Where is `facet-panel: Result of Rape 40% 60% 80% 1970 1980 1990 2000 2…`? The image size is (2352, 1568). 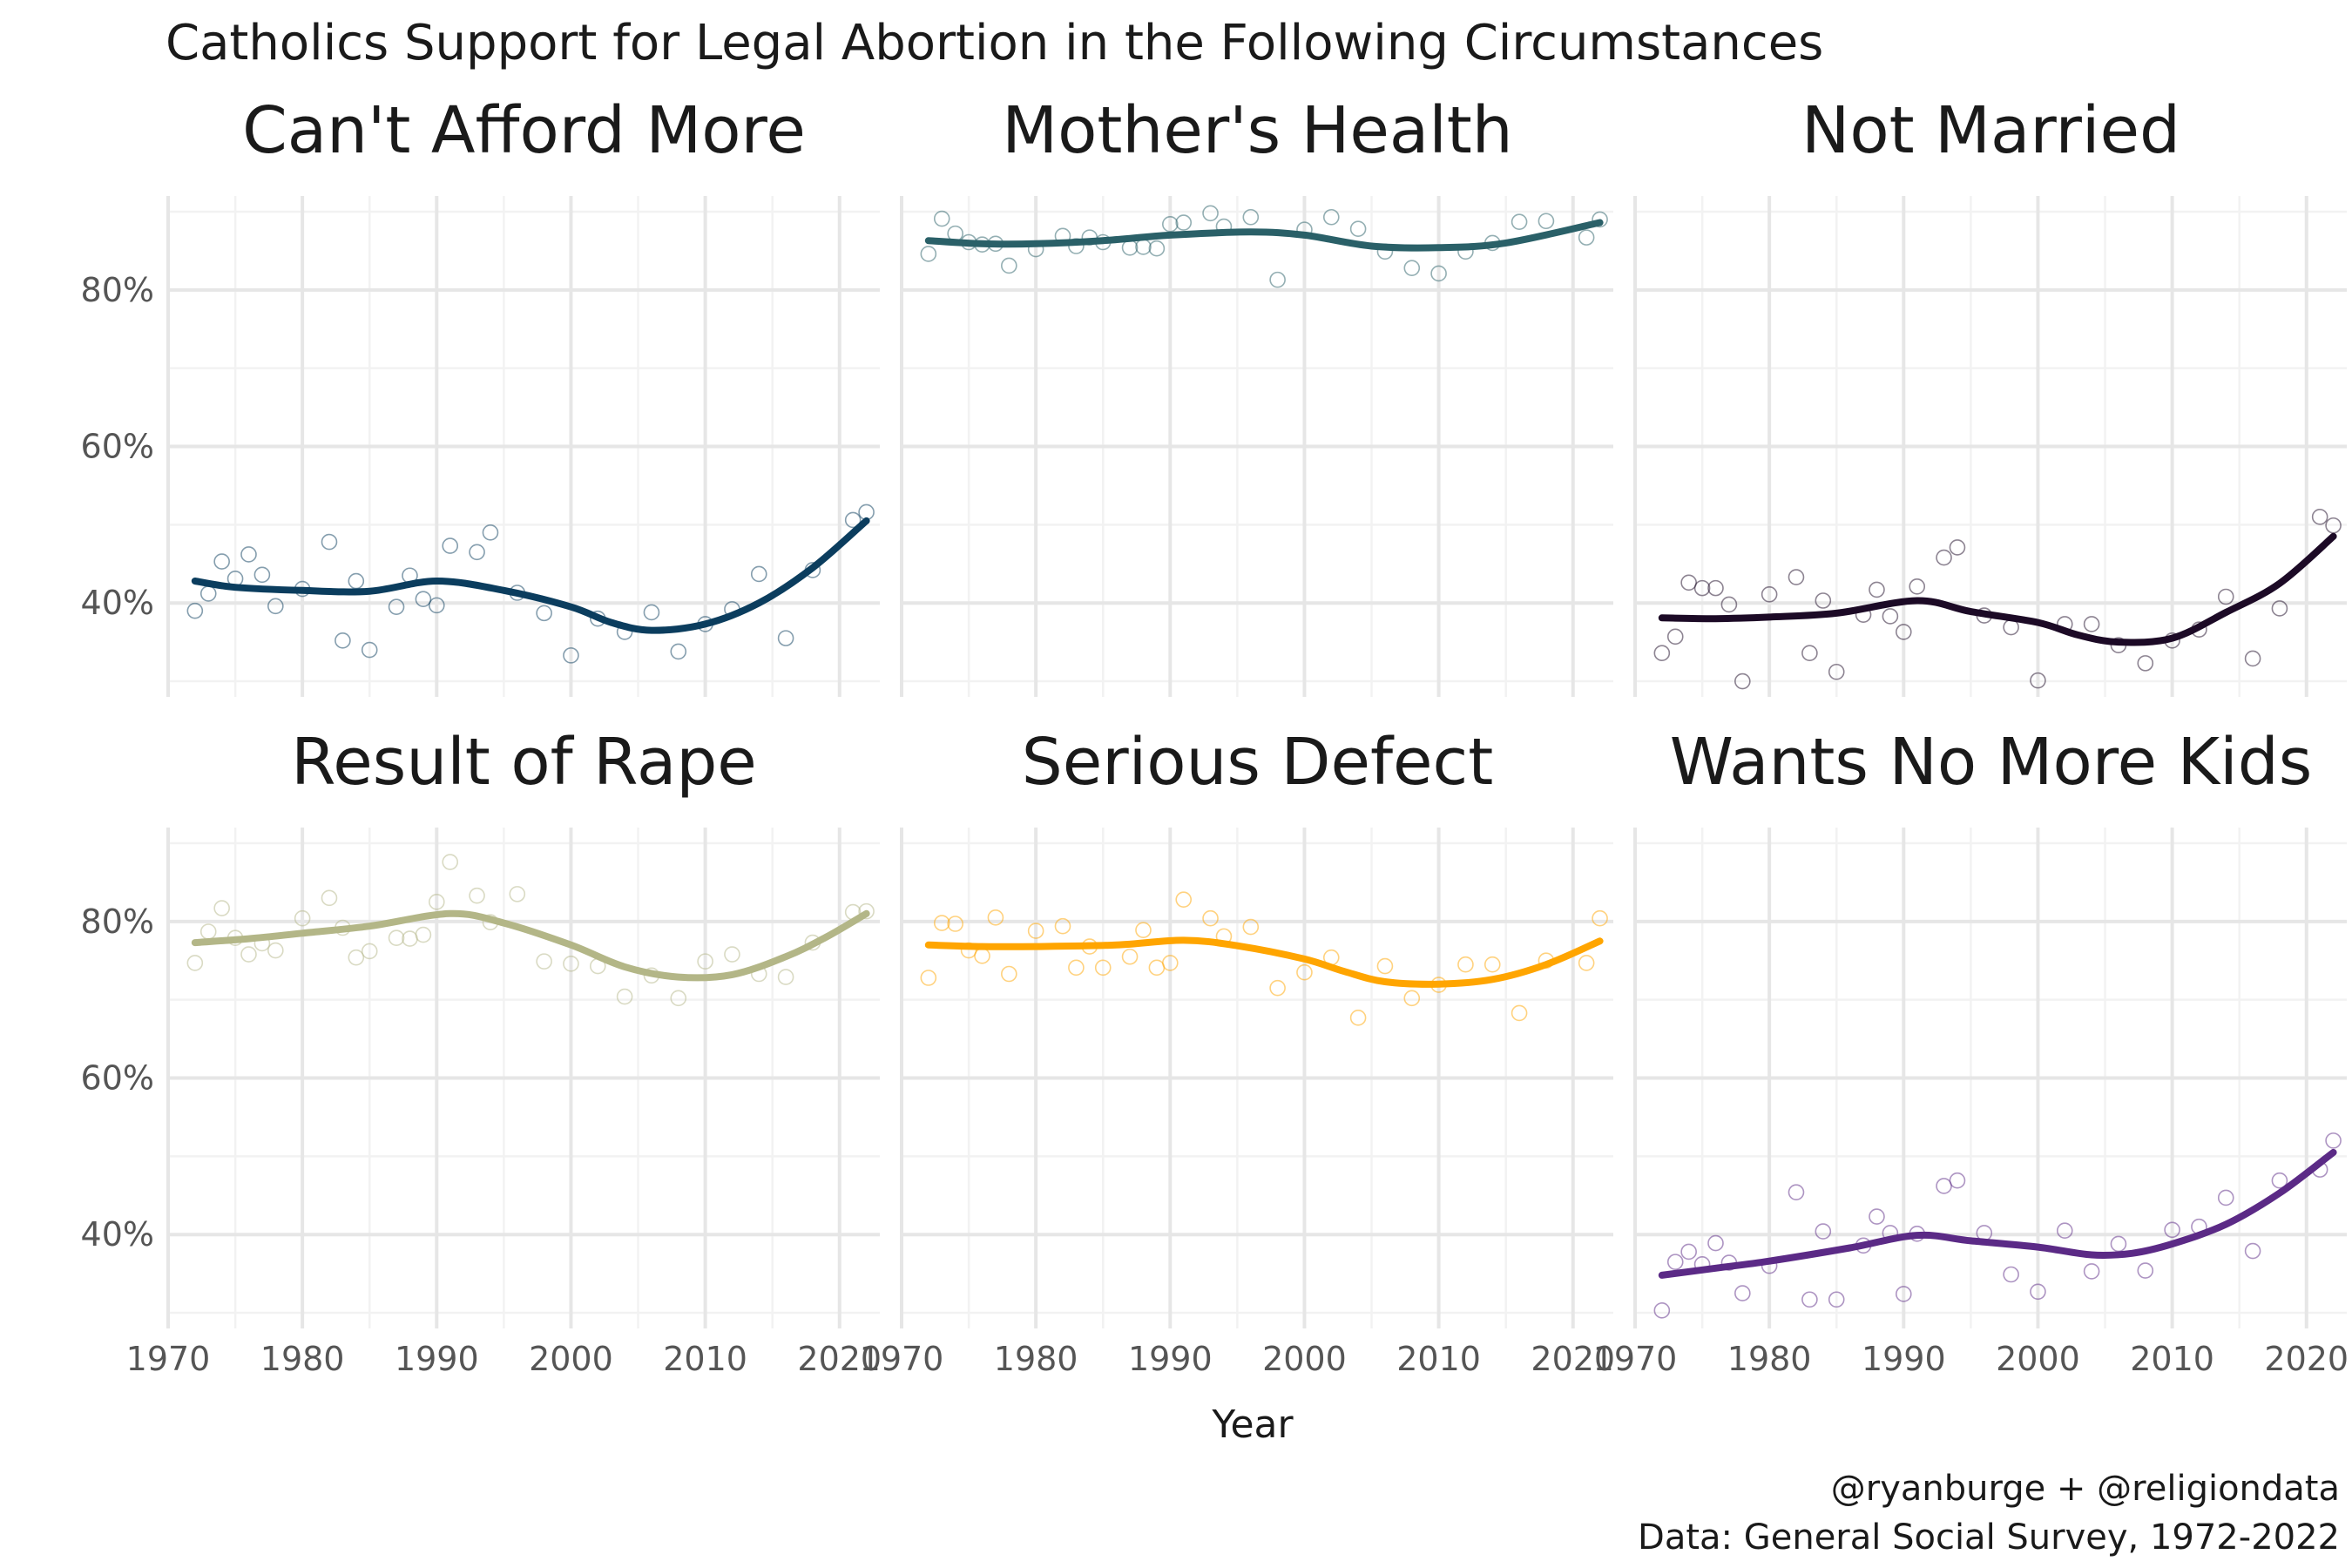
facet-panel: Result of Rape 40% 60% 80% 1970 1980 1990 2000 2… is located at coordinates (481, 1051).